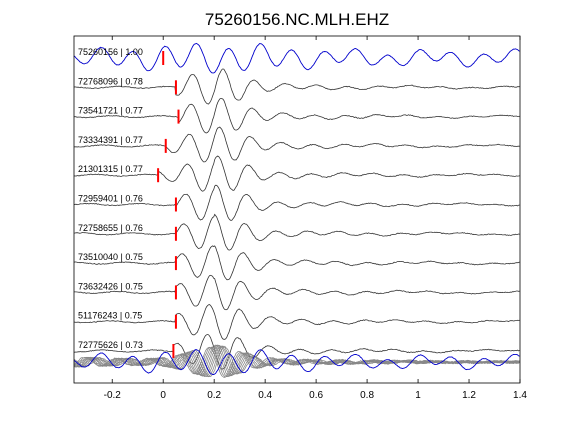 This screenshot has height=432, width=576. I want to click on x-tick-label: 0.6, so click(316, 395).